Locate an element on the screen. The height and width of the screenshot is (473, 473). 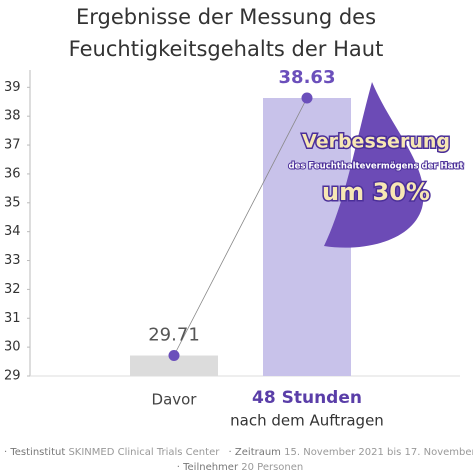
y-tick-label: 31 is located at coordinates (12, 318).